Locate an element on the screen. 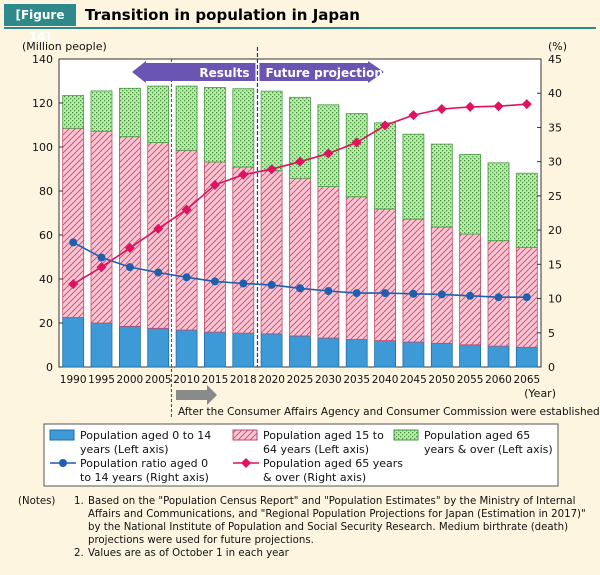 The width and height of the screenshot is (600, 575). legend-label: Population aged 15 to is located at coordinates (323, 435).